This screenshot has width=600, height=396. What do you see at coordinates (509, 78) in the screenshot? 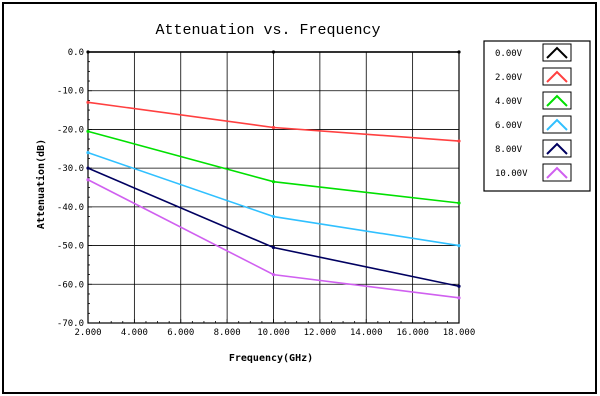
I see `legend-label: 2.00V` at bounding box center [509, 78].